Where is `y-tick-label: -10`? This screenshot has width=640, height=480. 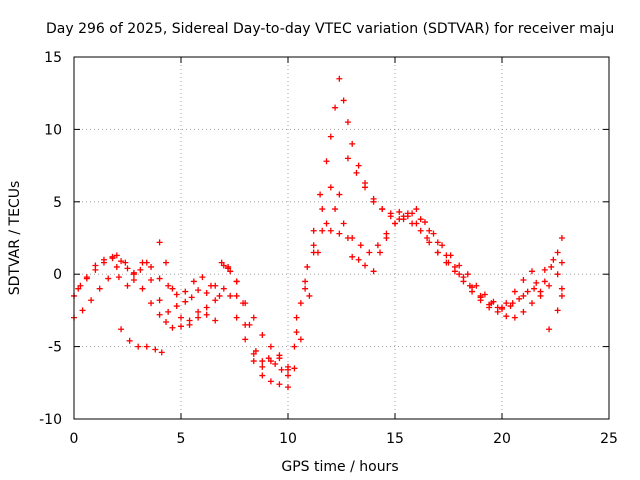
y-tick-label: -10 is located at coordinates (50, 420).